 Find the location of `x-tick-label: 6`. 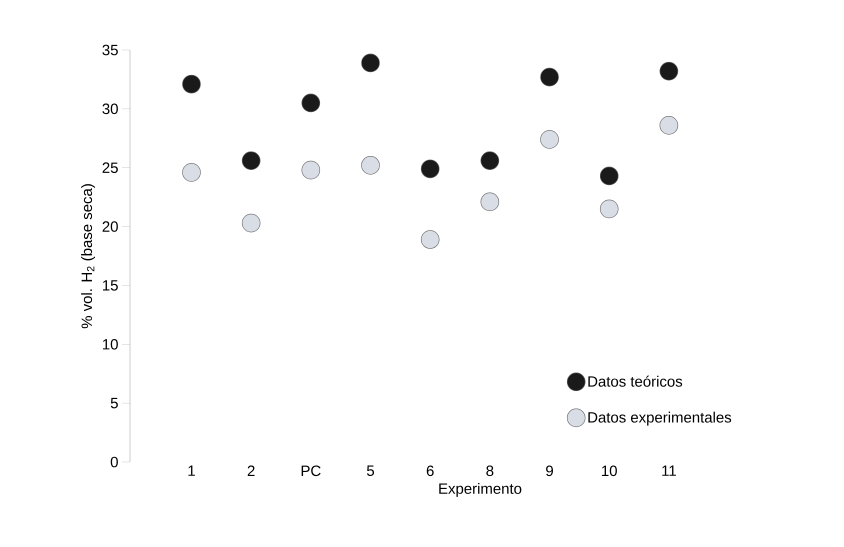

x-tick-label: 6 is located at coordinates (430, 471).